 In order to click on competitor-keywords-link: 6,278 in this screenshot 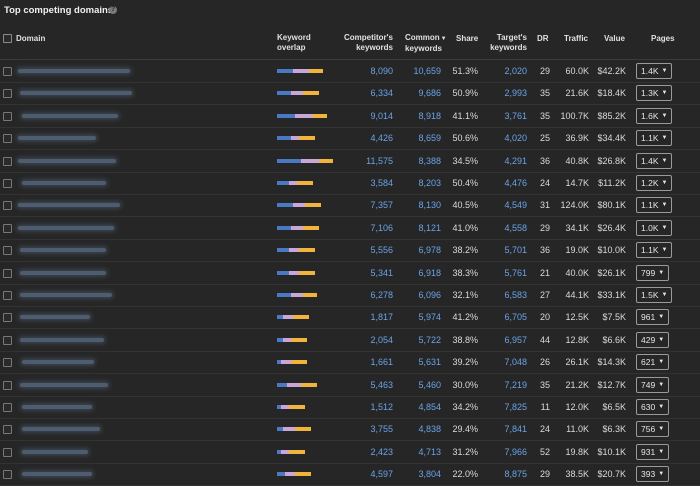, I will do `click(381, 295)`.